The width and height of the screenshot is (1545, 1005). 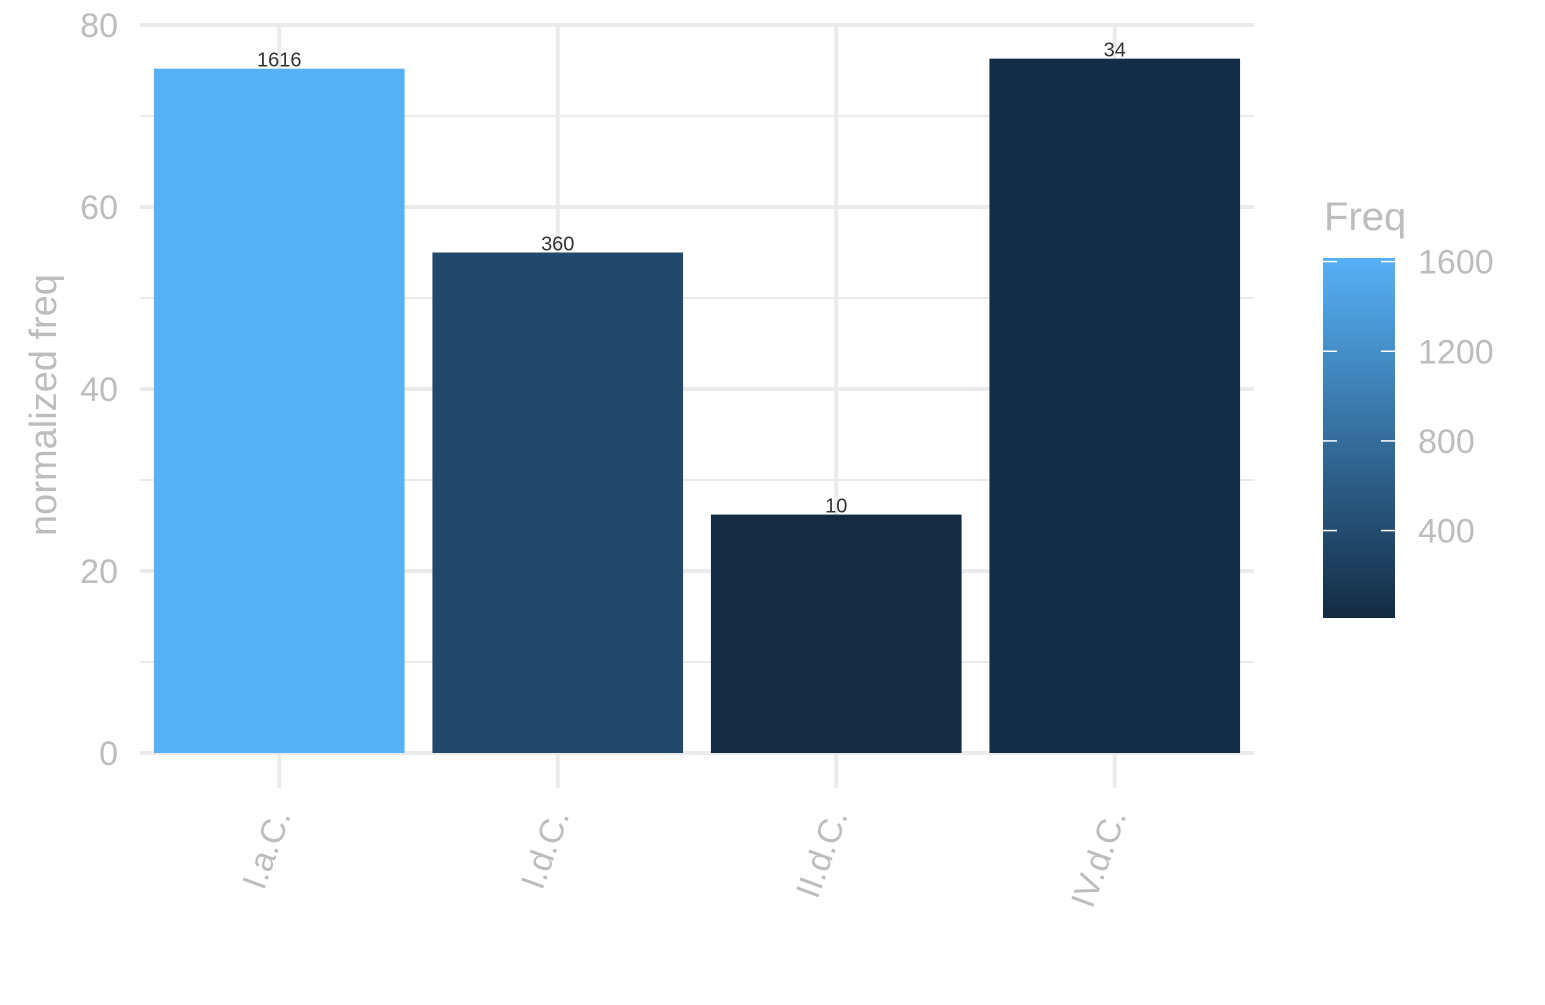 What do you see at coordinates (99, 208) in the screenshot?
I see `y-tick-label: 60` at bounding box center [99, 208].